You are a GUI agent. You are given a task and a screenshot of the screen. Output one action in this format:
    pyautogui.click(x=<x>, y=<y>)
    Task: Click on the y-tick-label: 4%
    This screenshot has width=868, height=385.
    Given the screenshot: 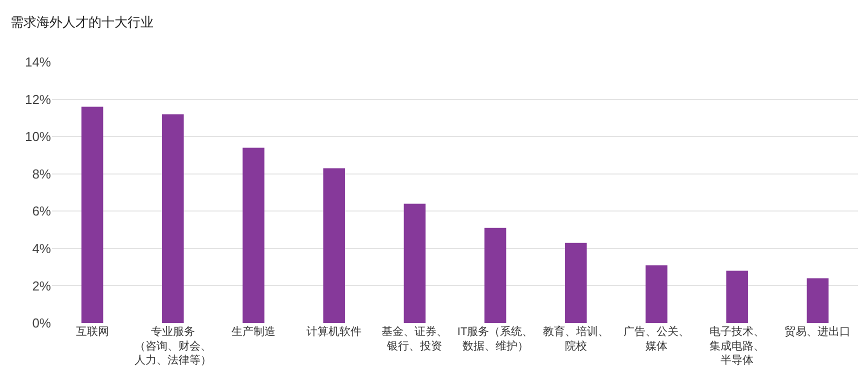 What is the action you would take?
    pyautogui.click(x=42, y=248)
    